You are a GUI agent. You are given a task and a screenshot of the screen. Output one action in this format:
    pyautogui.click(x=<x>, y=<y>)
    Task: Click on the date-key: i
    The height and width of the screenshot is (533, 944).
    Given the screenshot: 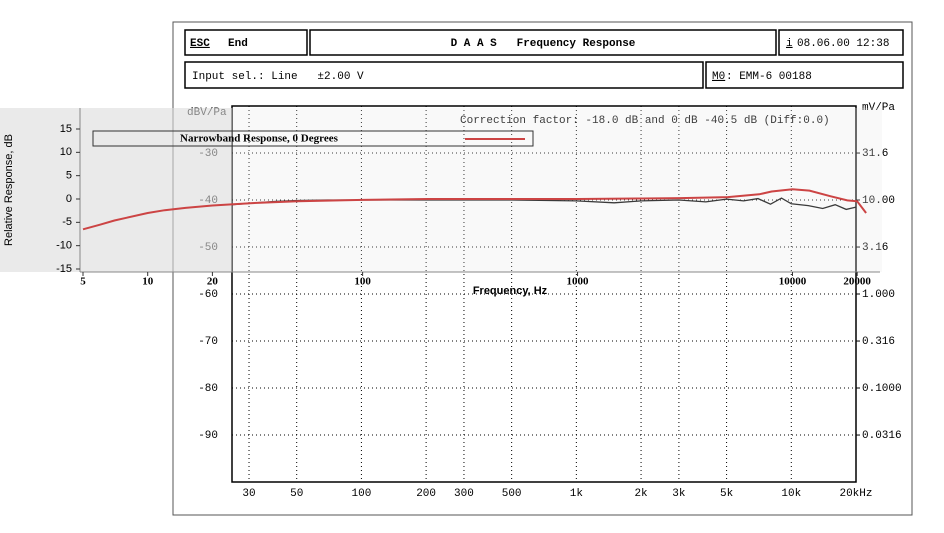 What is the action you would take?
    pyautogui.click(x=789, y=44)
    